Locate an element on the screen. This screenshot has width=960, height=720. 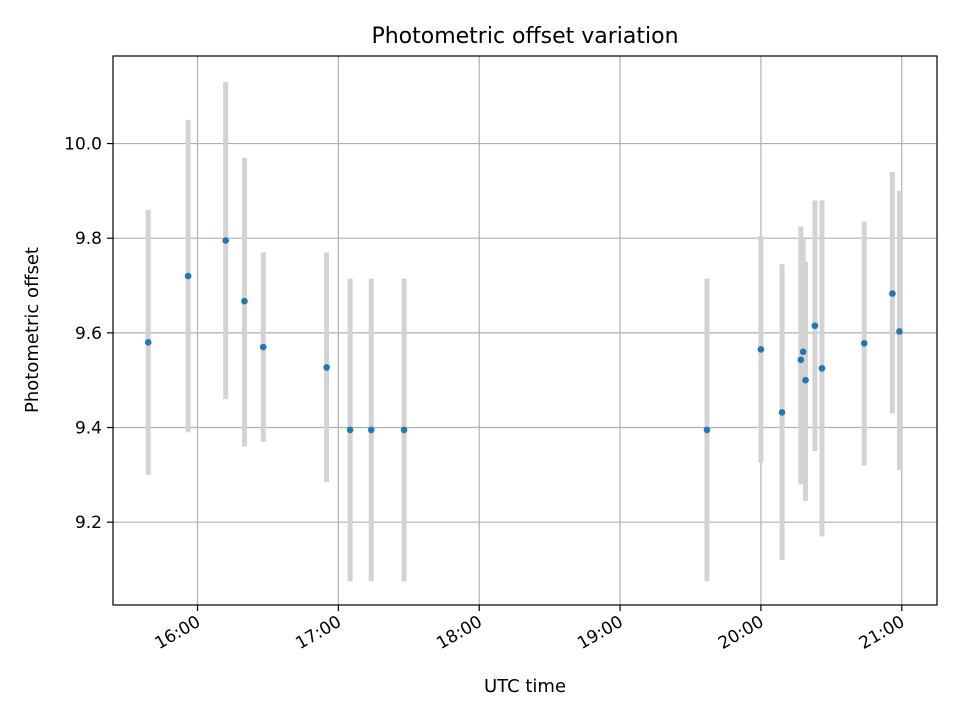
y-tick-label: 9.6 is located at coordinates (88, 334).